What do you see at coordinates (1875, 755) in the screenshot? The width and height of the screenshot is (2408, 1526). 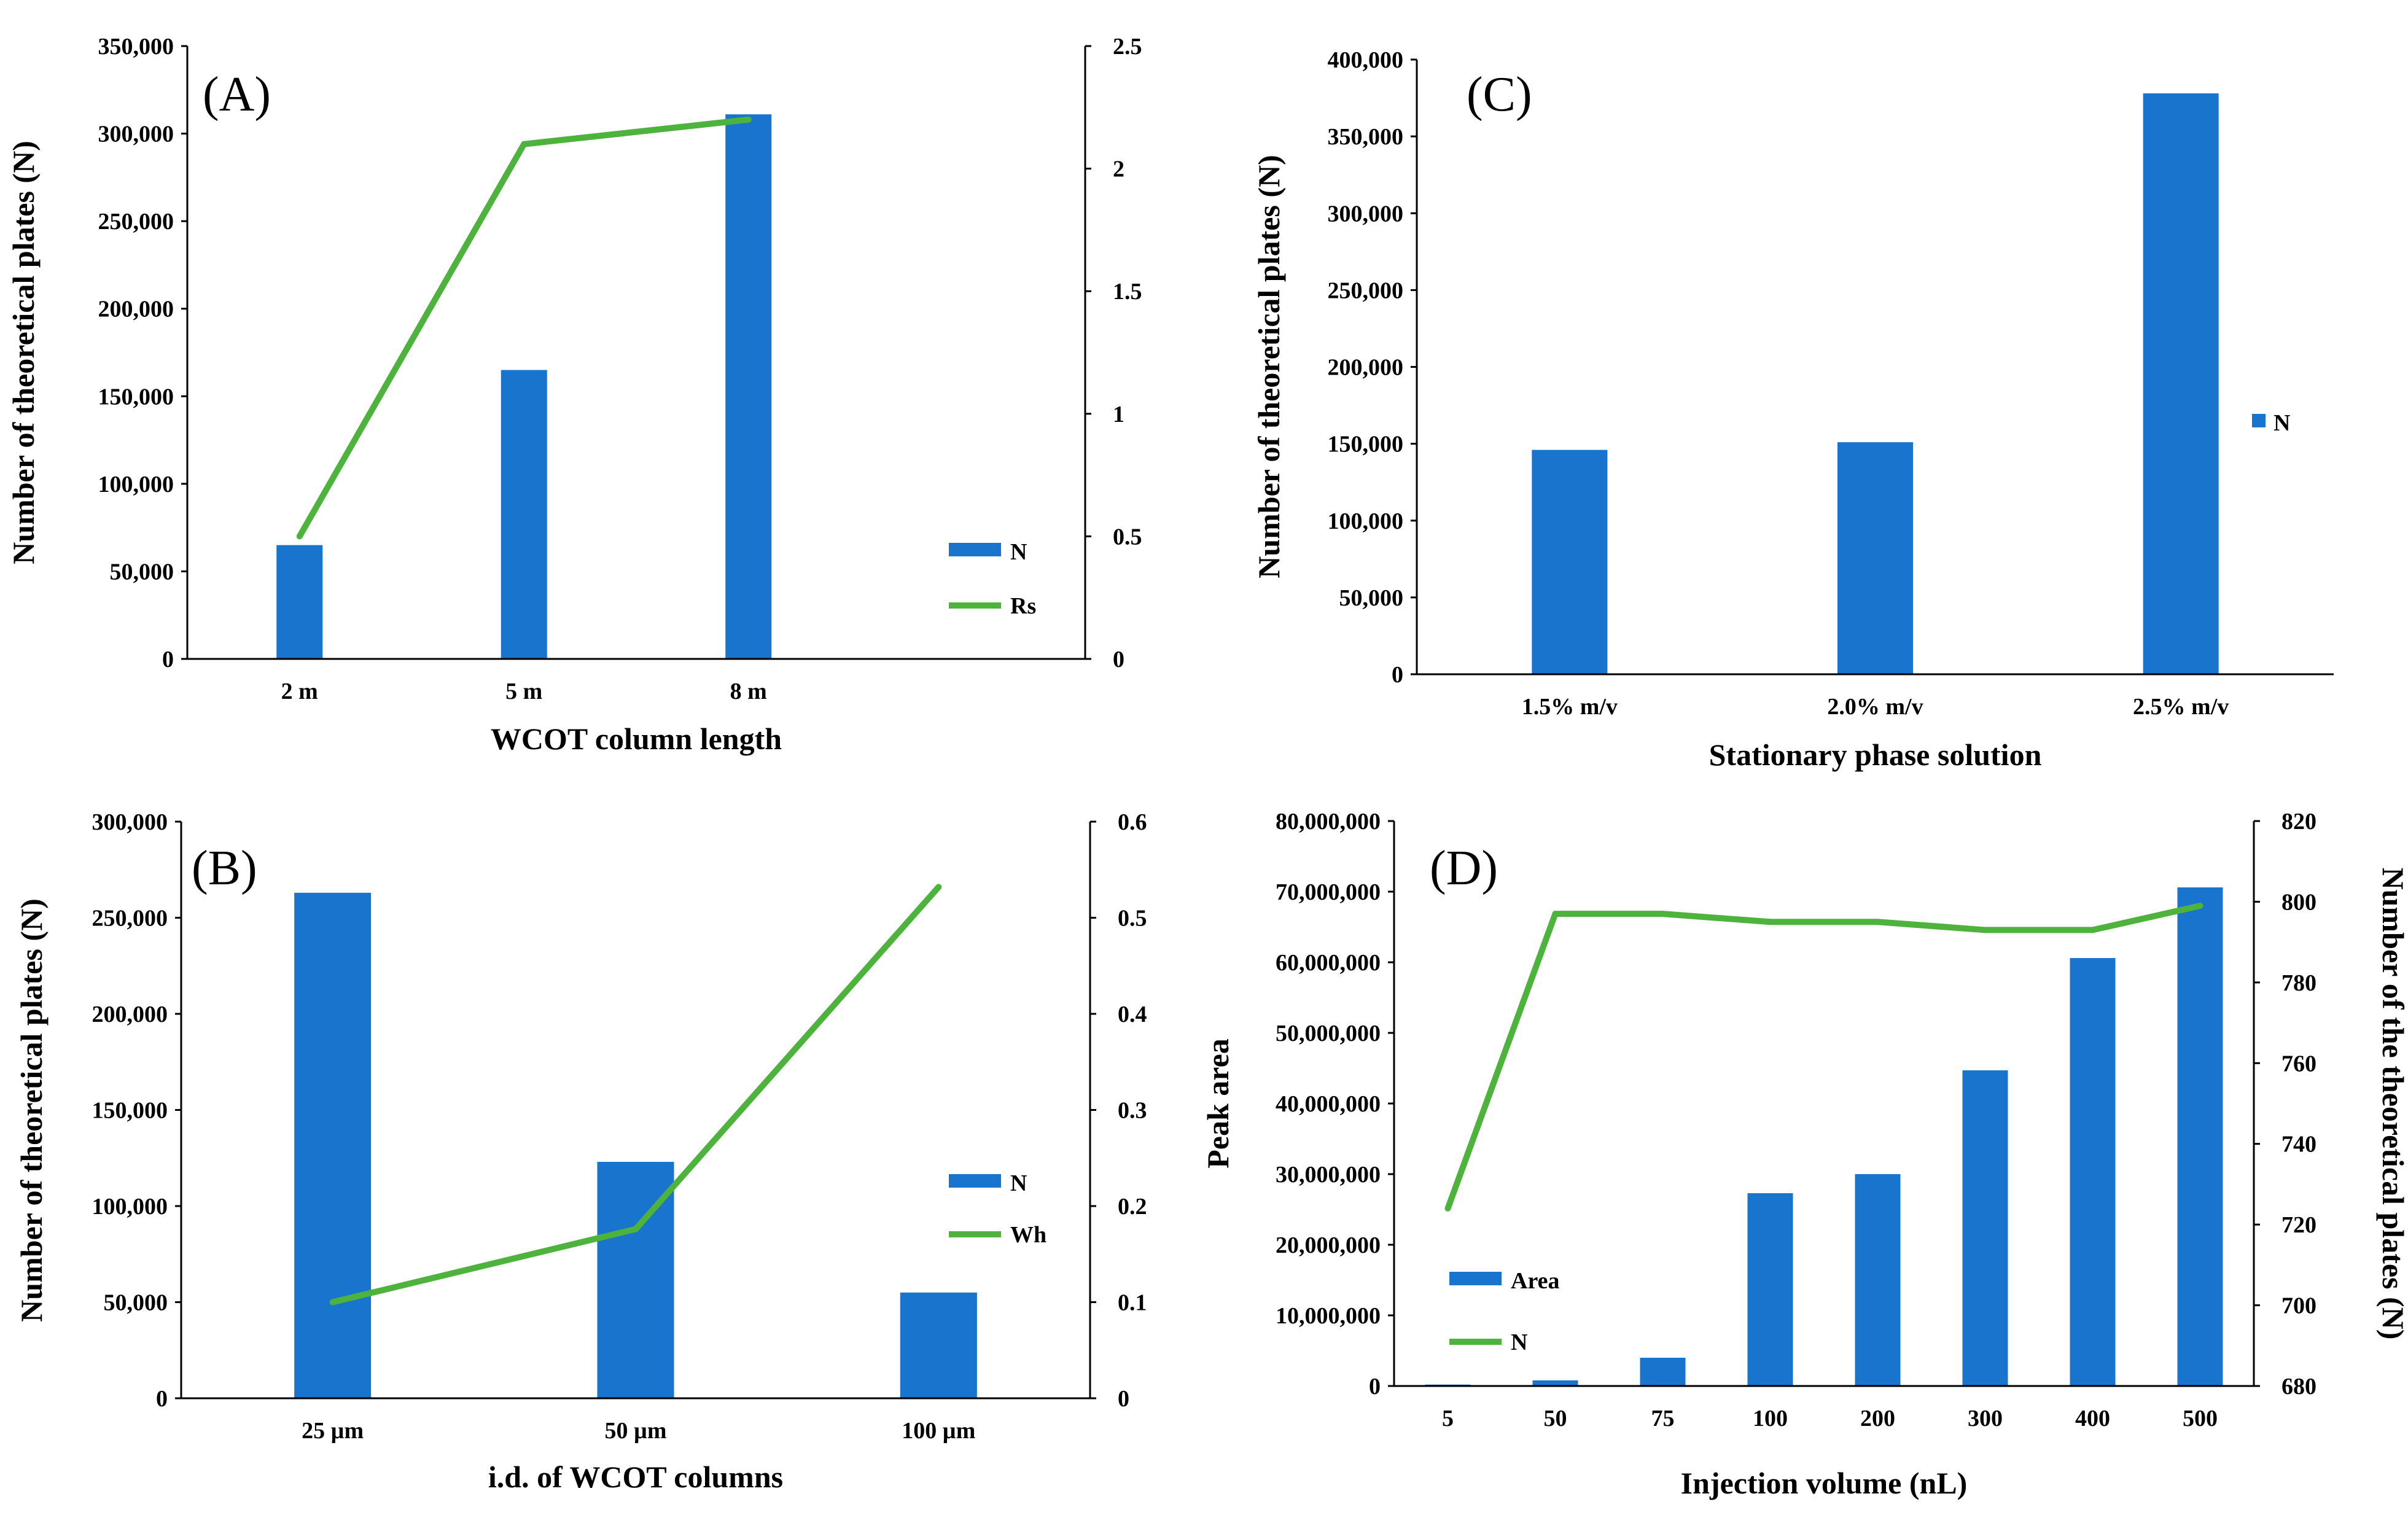 I see `x-axis-title: Stationary phase solution` at bounding box center [1875, 755].